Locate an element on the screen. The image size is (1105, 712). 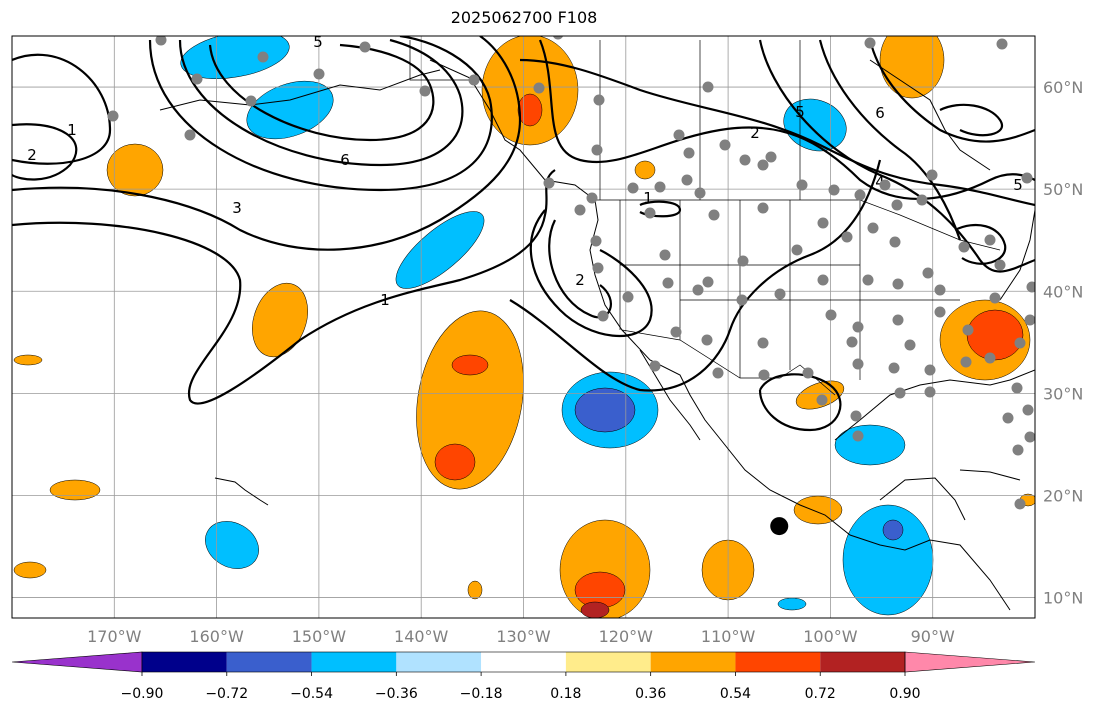
lon-tick-label: 90°W is located at coordinates (933, 636).